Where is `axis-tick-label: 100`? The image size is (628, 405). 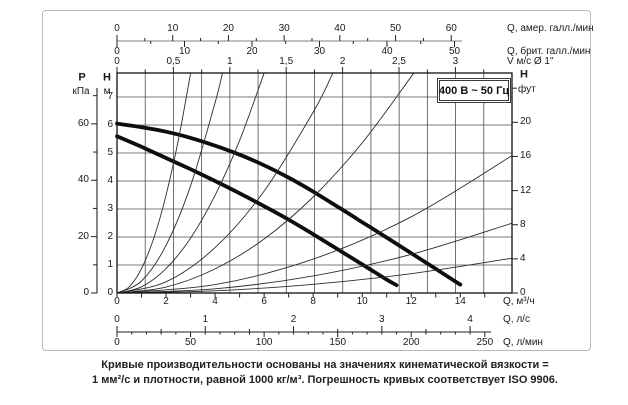 axis-tick-label: 100 is located at coordinates (264, 342).